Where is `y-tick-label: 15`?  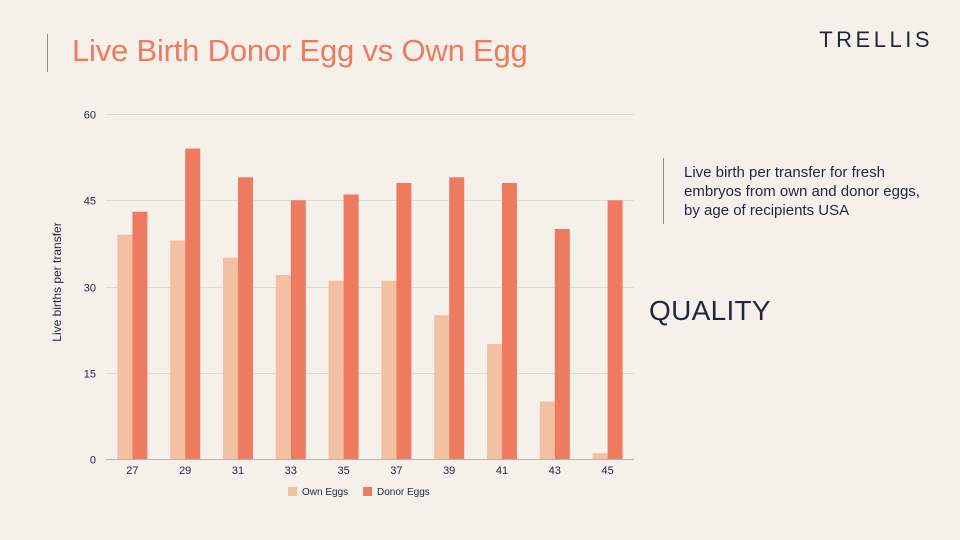 y-tick-label: 15 is located at coordinates (90, 375).